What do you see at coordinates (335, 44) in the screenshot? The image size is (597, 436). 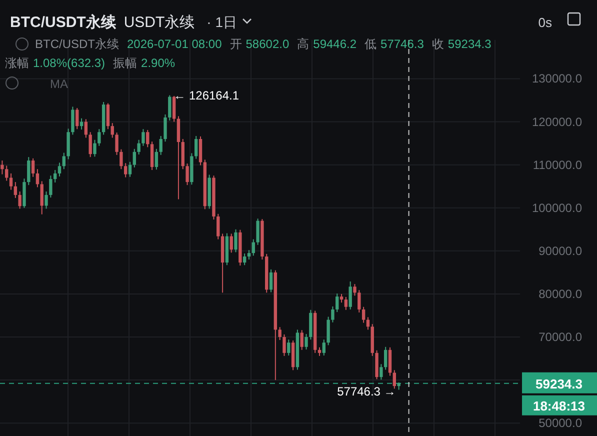 I see `annotation: 59446.2` at bounding box center [335, 44].